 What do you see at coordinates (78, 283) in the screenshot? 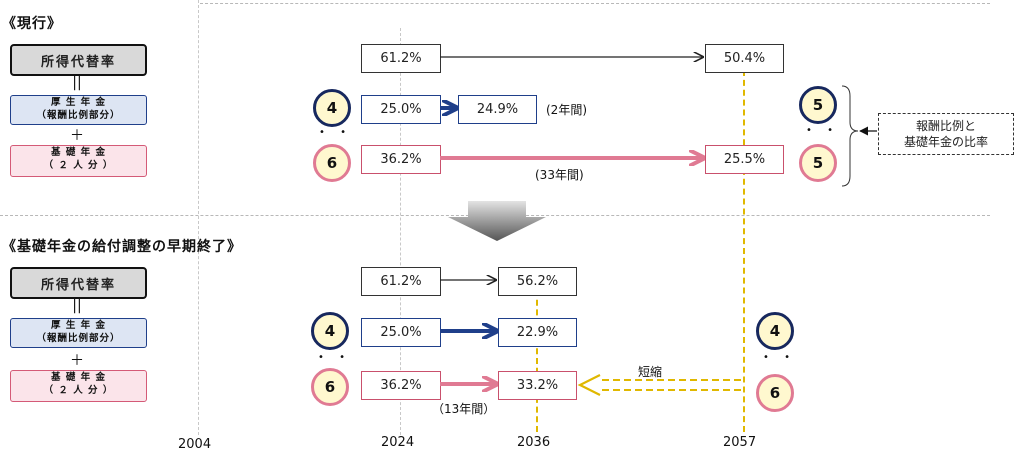
I see `replacement-rate-label-2: 所得代替率` at bounding box center [78, 283].